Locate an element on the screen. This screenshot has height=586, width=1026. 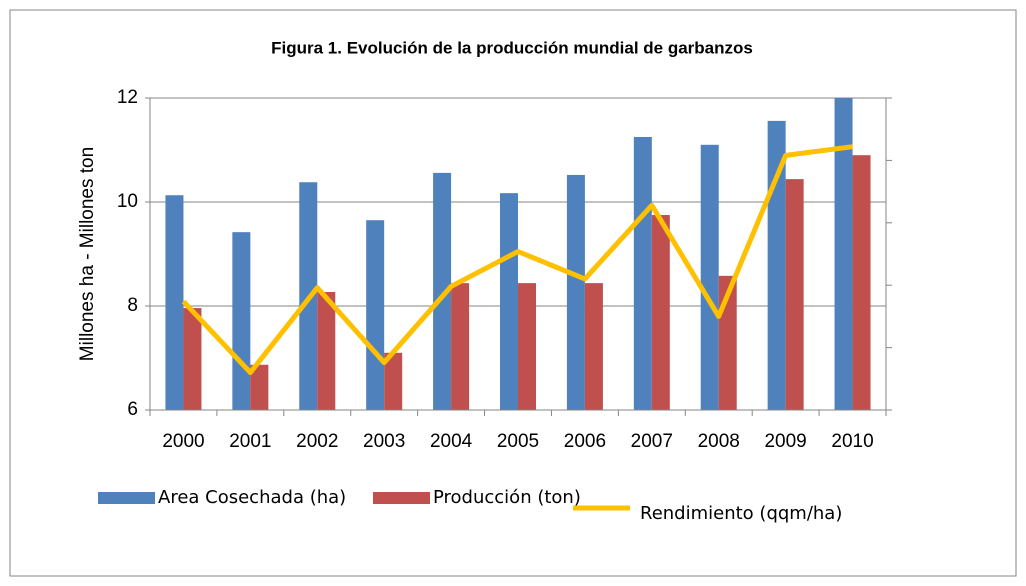
x-tick-label: 2000 is located at coordinates (183, 441).